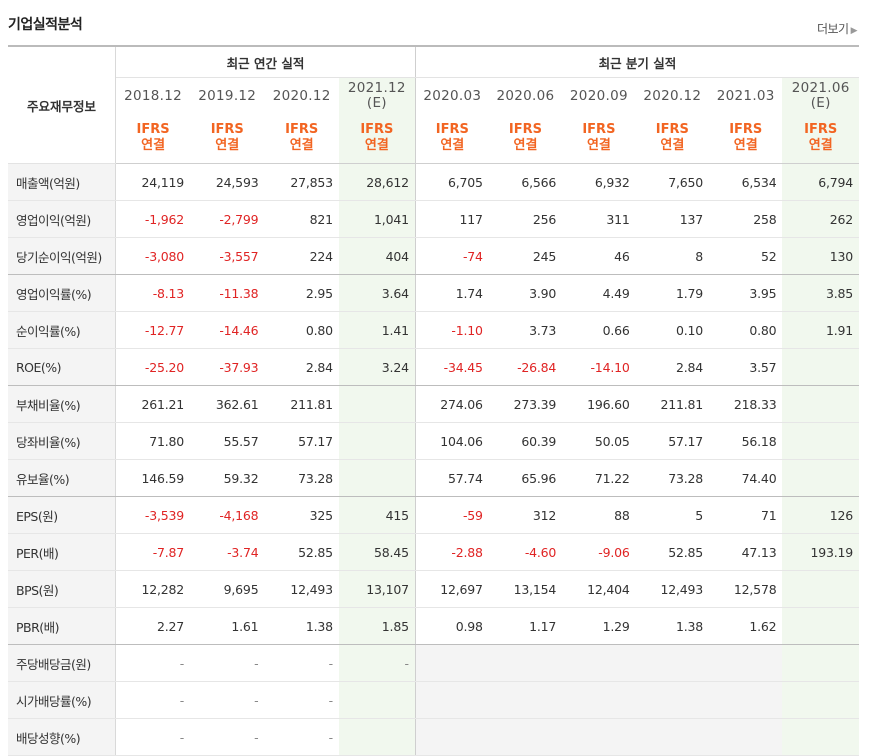 The height and width of the screenshot is (756, 871). Describe the element at coordinates (672, 367) in the screenshot. I see `table-cell: 2.84` at that location.